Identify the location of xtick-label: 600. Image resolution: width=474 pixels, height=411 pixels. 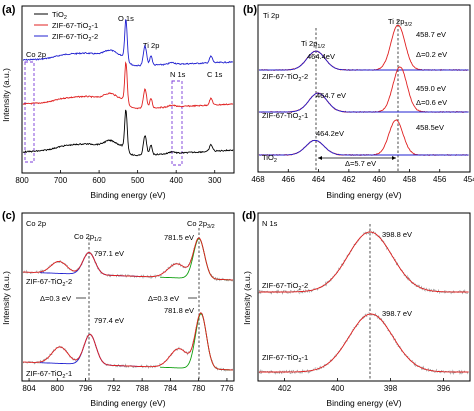
(99, 180).